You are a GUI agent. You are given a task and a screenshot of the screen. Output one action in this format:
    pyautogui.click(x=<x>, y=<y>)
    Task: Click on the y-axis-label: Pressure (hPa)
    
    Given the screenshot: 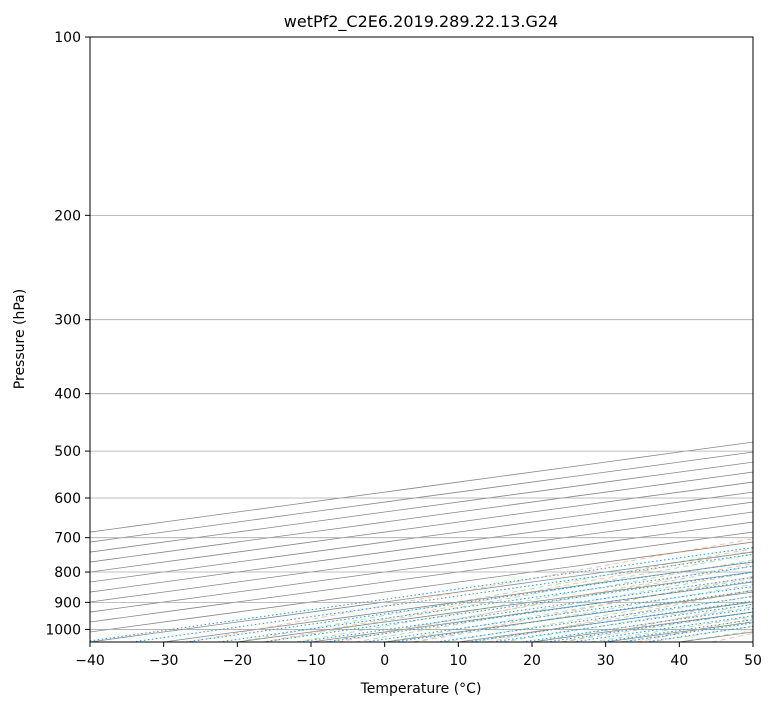 What is the action you would take?
    pyautogui.click(x=20, y=339)
    